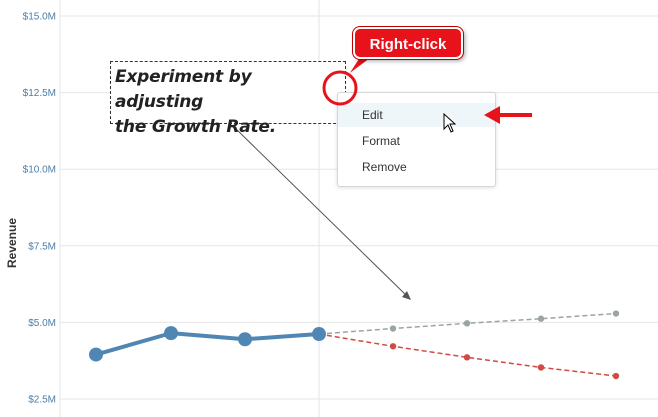 Image resolution: width=658 pixels, height=417 pixels. I want to click on y-tick-label: $10.0M, so click(39, 170).